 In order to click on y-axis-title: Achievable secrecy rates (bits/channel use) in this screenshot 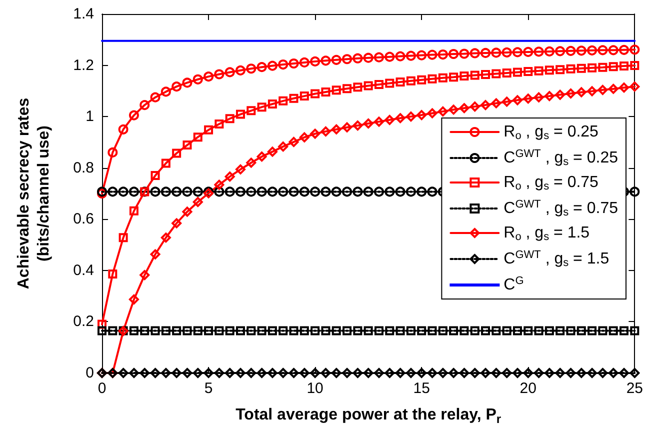, I will do `click(34, 194)`.